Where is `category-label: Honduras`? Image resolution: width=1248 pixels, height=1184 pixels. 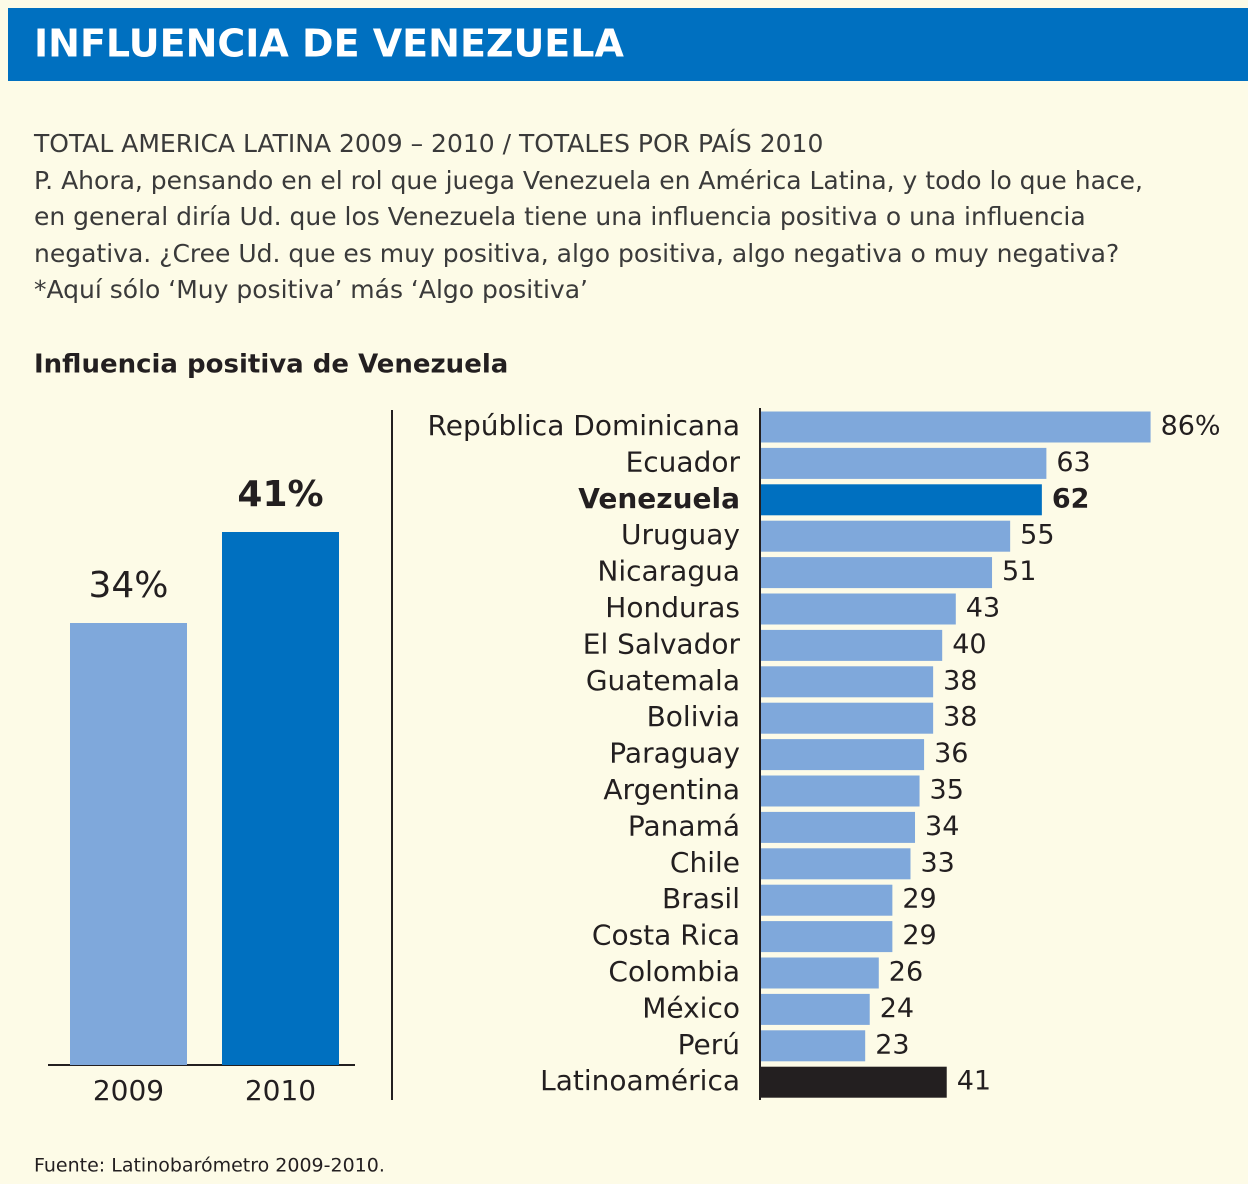 category-label: Honduras is located at coordinates (672, 607).